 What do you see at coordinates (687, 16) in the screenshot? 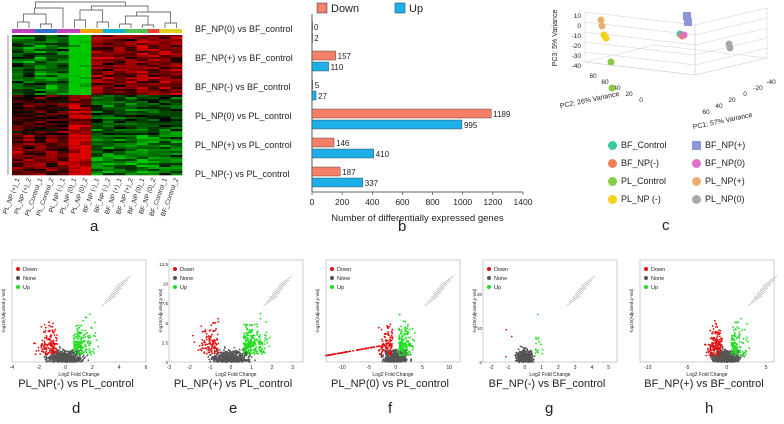
I see `pca-point-bf-np-` at bounding box center [687, 16].